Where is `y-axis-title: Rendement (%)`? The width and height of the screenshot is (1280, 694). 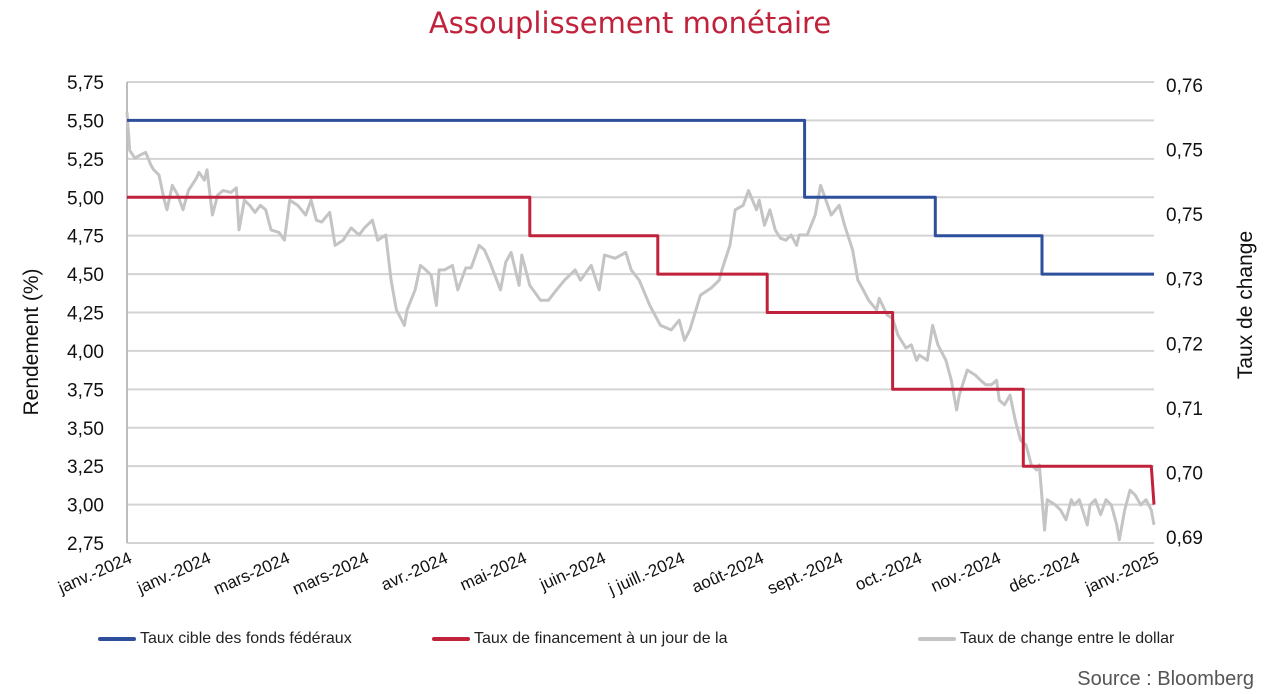 y-axis-title: Rendement (%) is located at coordinates (31, 341).